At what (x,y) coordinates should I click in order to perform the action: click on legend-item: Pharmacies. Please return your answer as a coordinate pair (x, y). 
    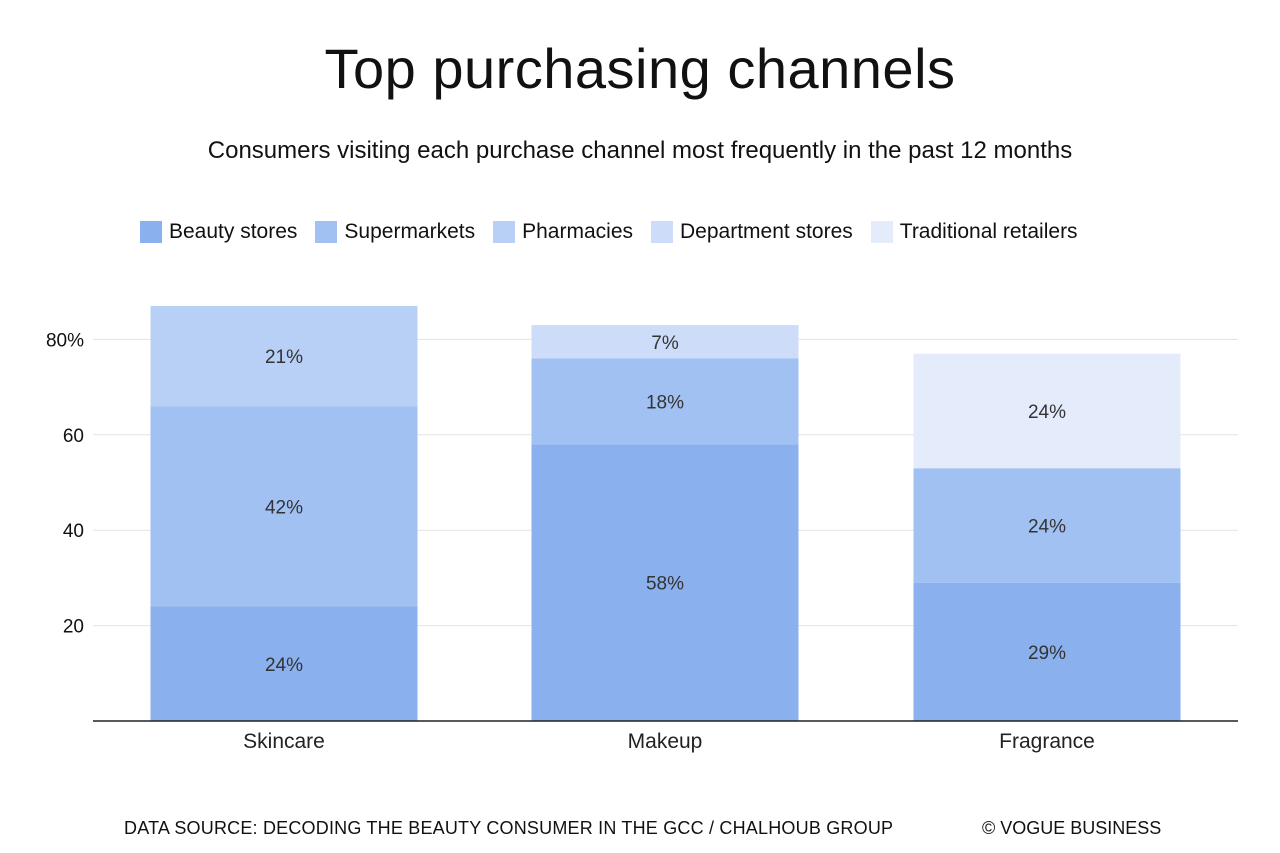
    Looking at the image, I should click on (563, 232).